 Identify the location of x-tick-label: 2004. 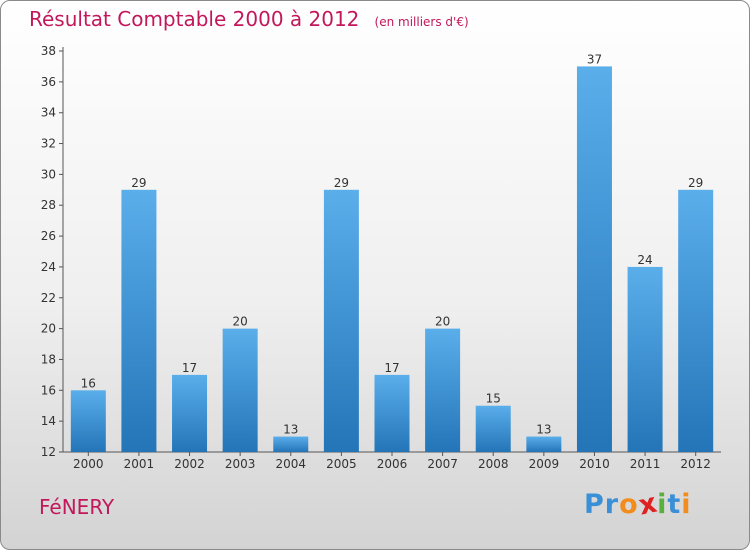
(290, 464).